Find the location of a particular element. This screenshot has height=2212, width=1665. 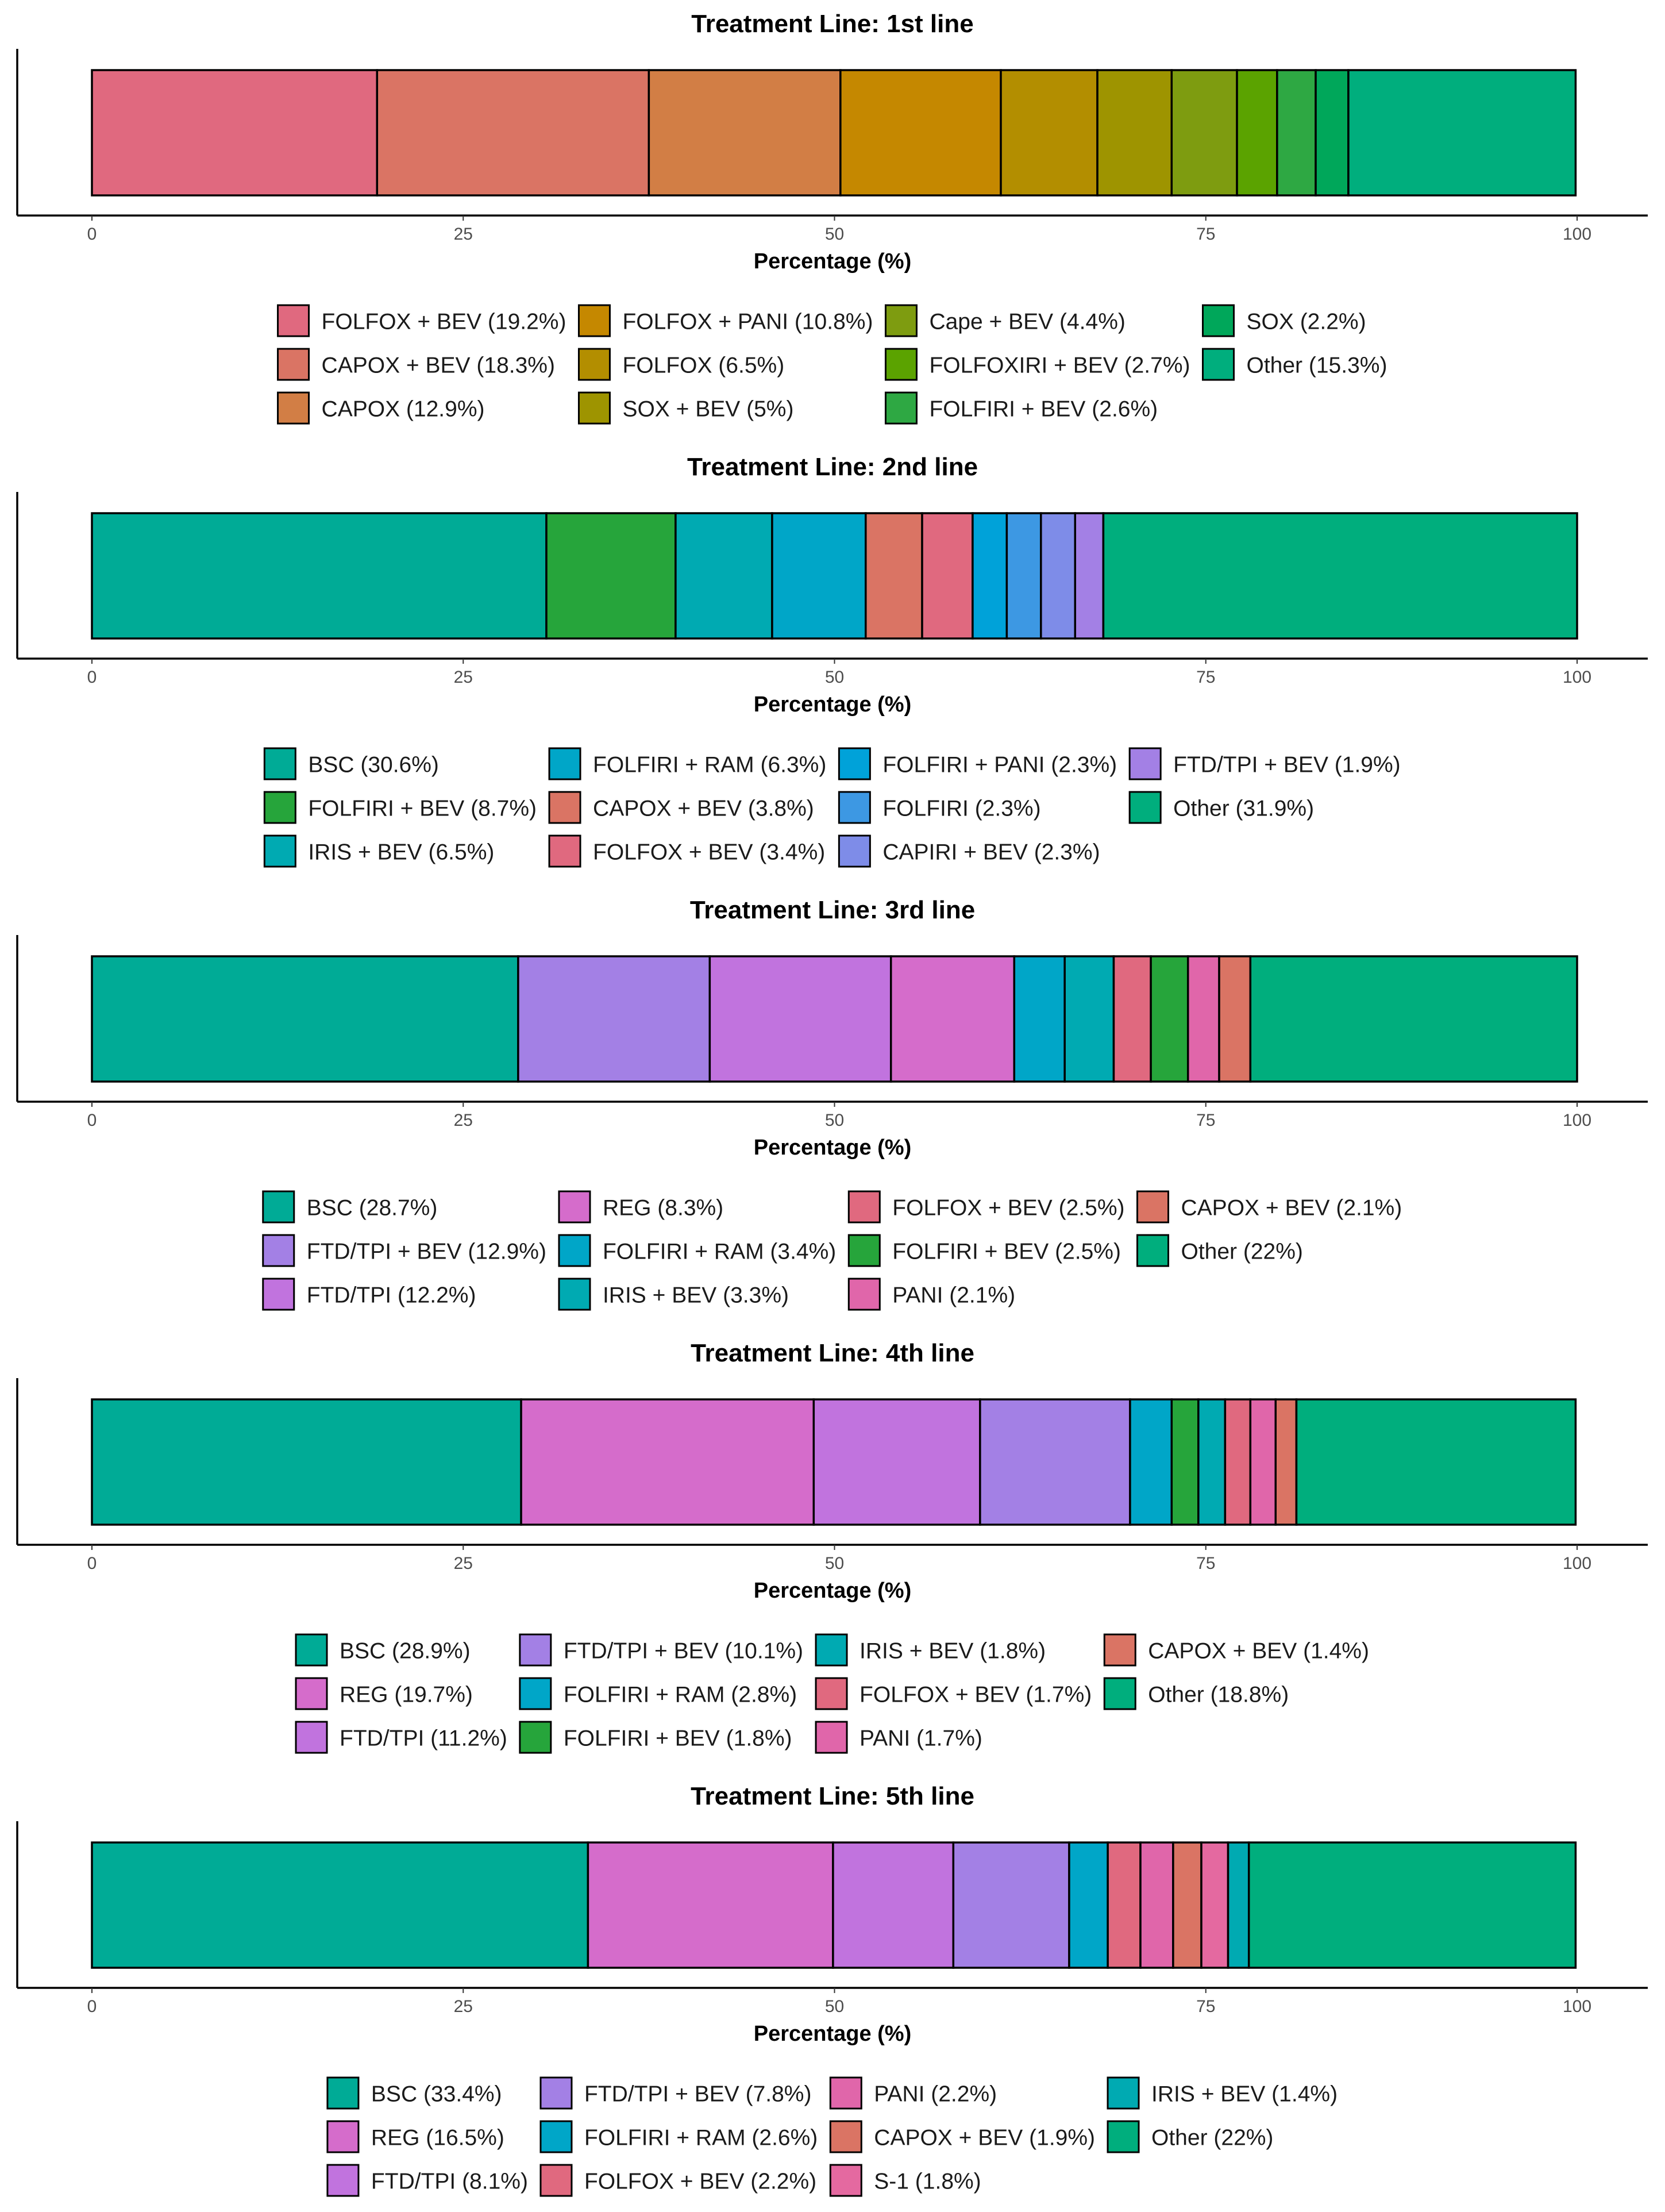

legend-label: BSC (28.7%) is located at coordinates (372, 1208).